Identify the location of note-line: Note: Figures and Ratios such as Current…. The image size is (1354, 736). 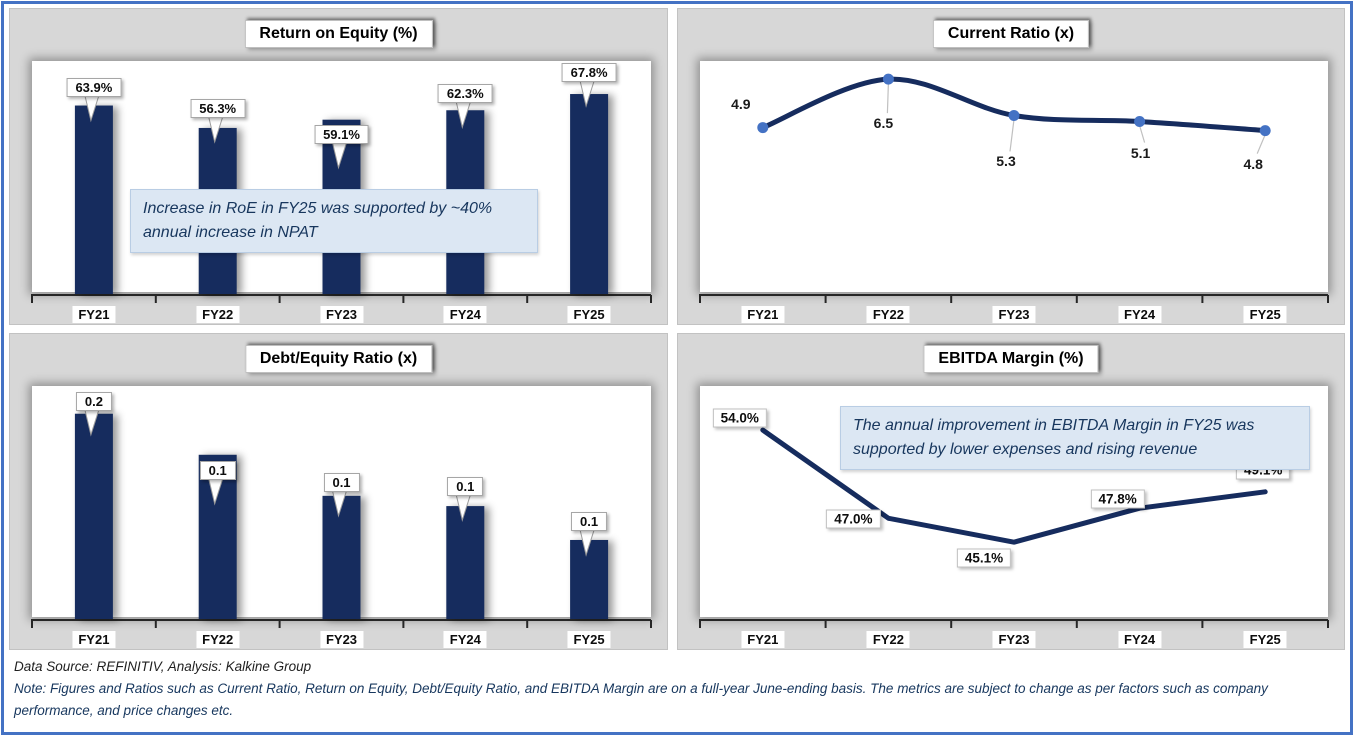
(641, 699).